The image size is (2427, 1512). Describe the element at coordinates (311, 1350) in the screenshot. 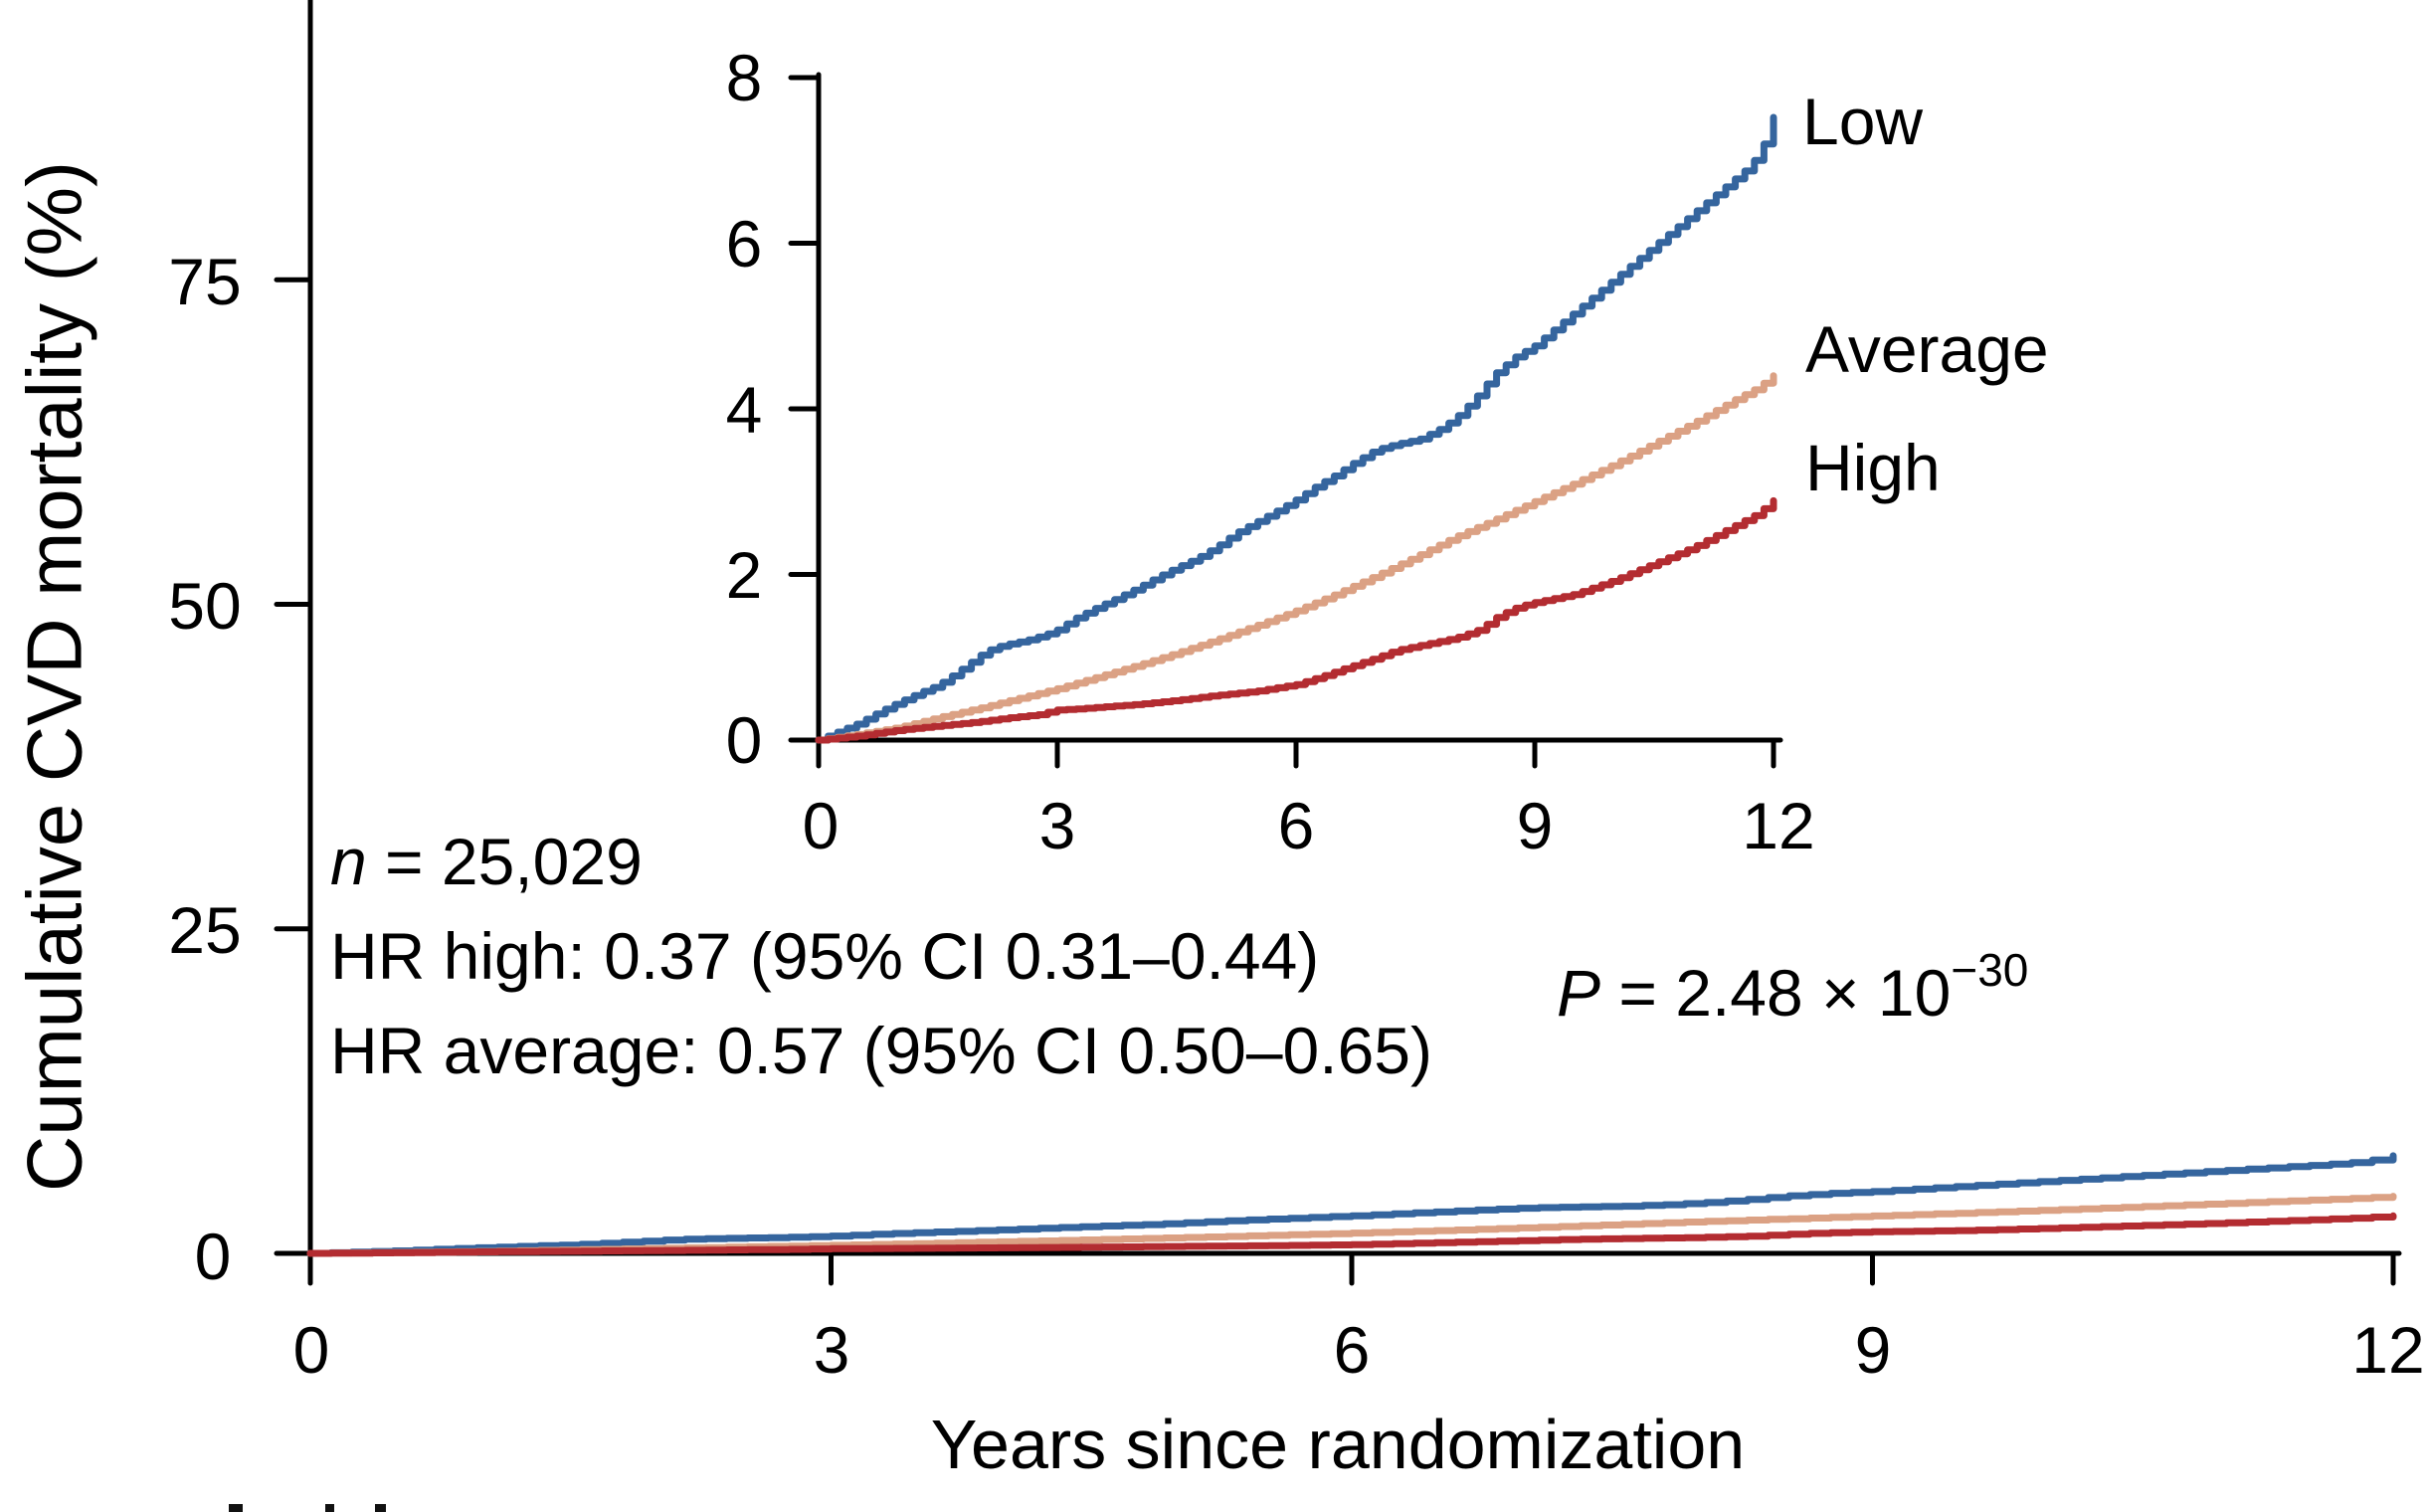

I see `main-x-tick-0: 0` at that location.